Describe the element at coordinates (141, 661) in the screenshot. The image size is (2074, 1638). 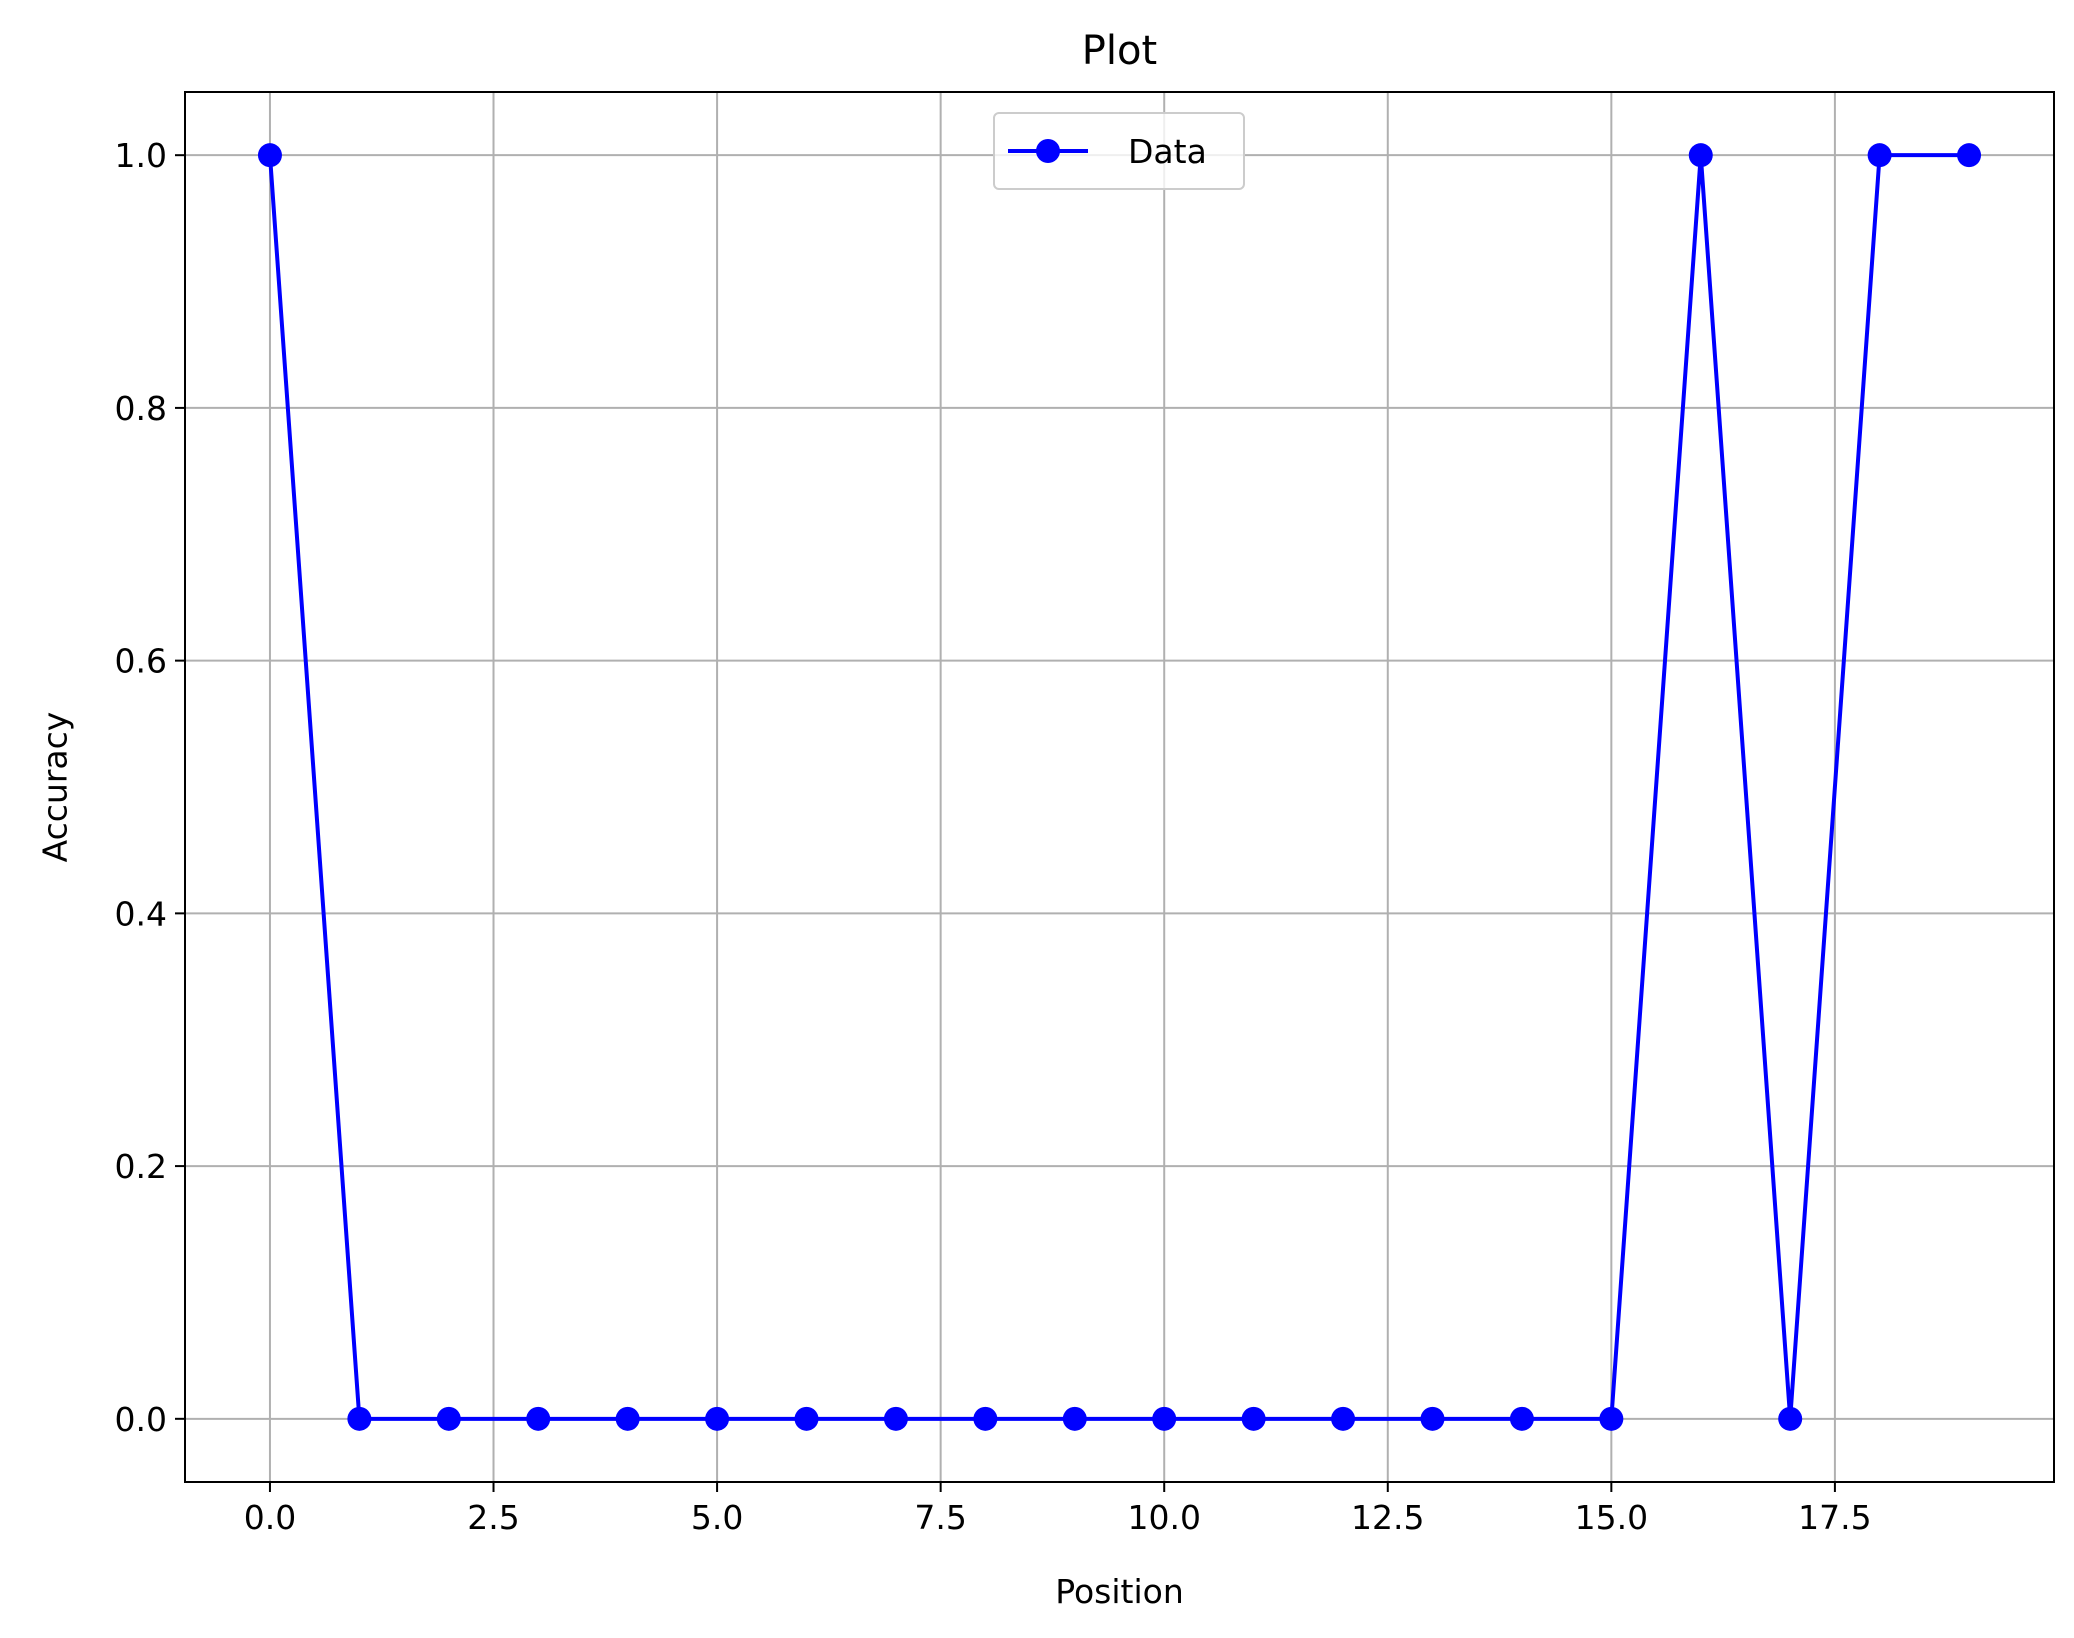
I see `y-tick-label: 0.6` at that location.